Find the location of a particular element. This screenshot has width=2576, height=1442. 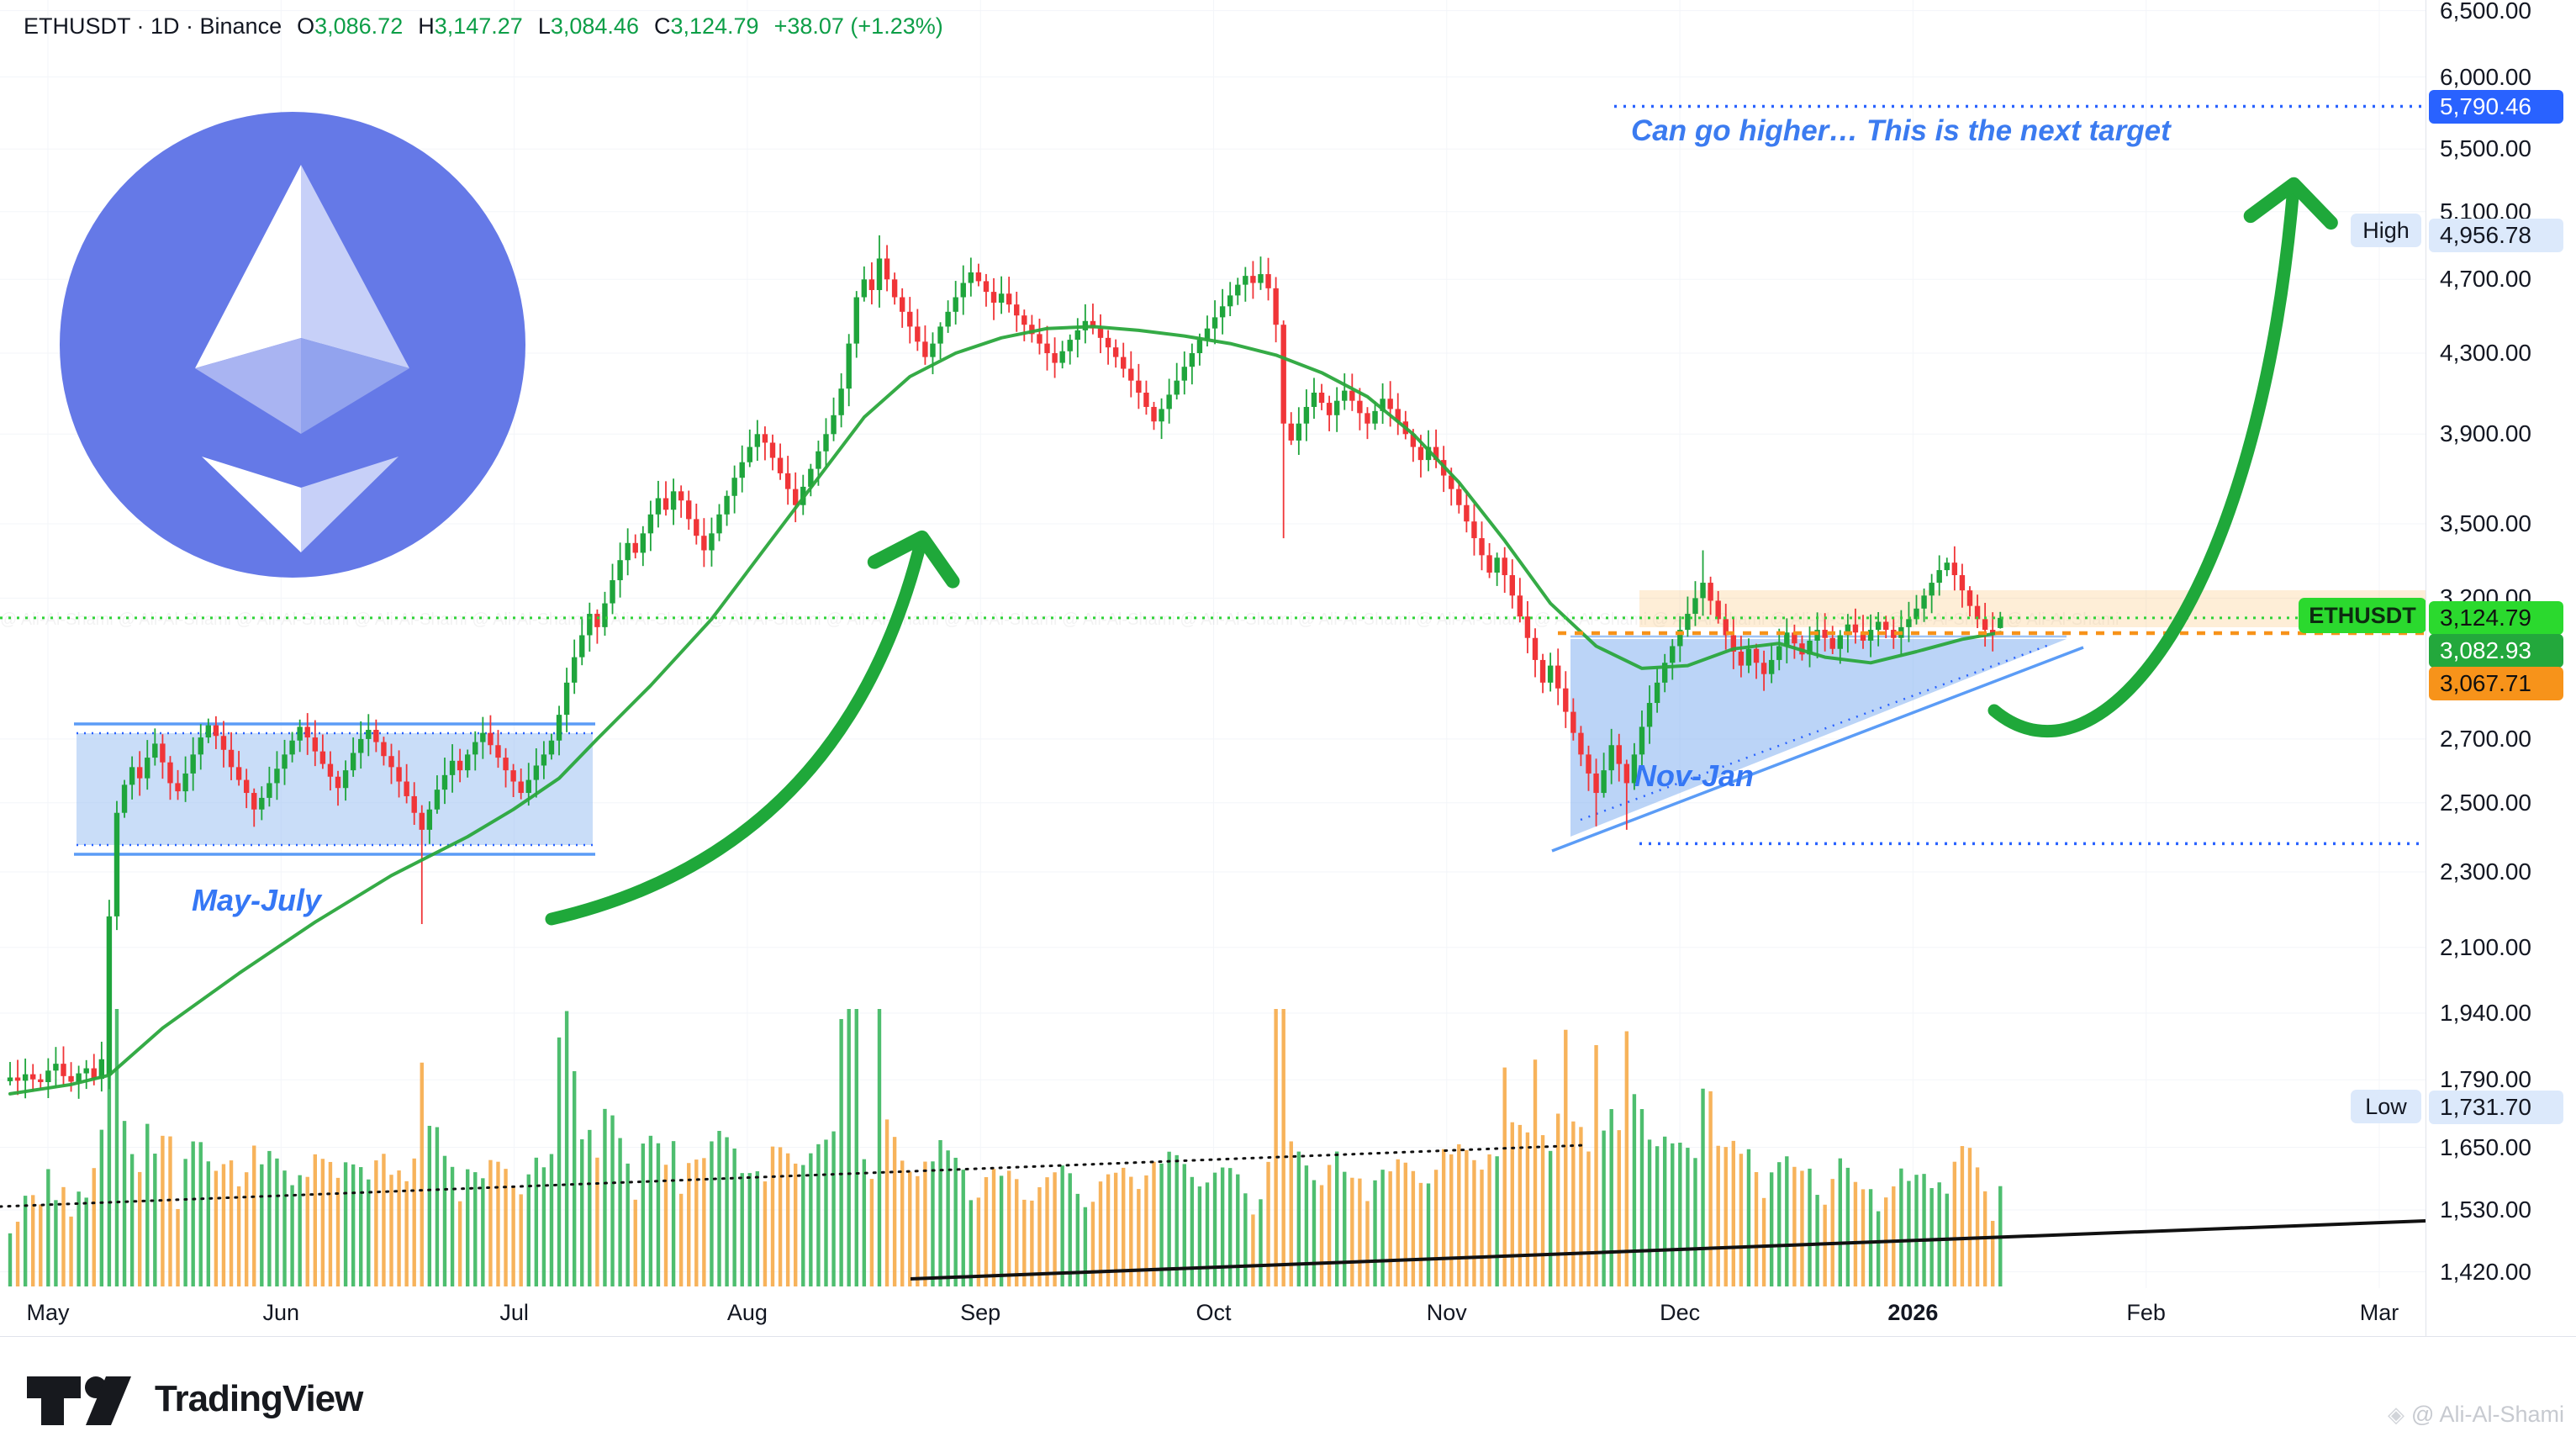

author-credit: ◈ @ Ali-Al-Shami is located at coordinates (2476, 1415).